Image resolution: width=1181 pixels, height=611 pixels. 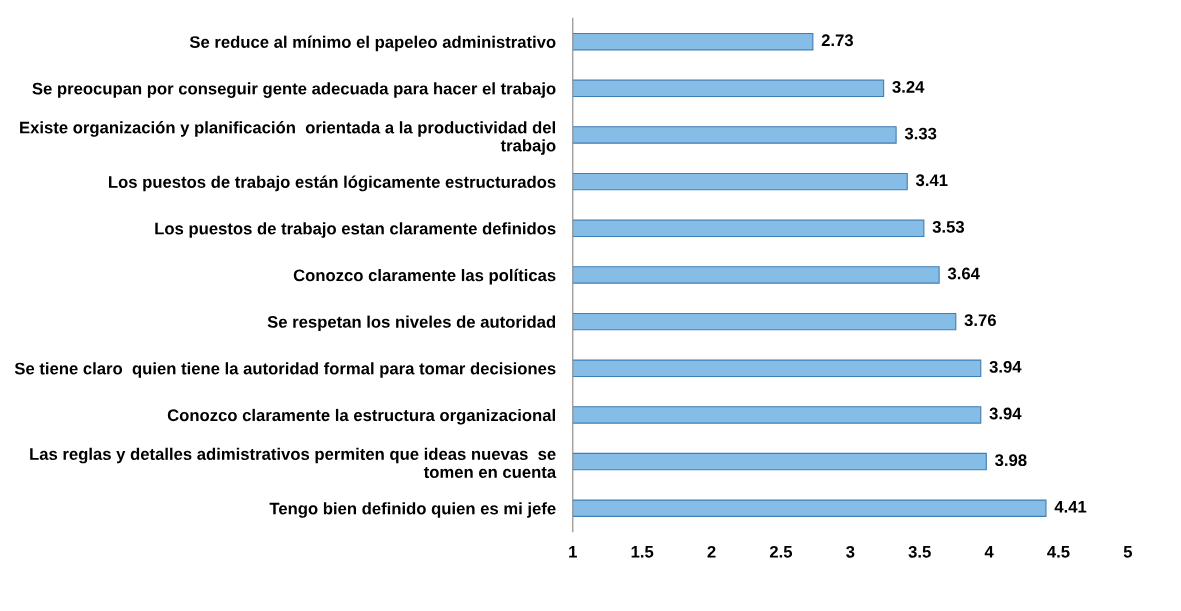 What do you see at coordinates (711, 551) in the screenshot?
I see `x-tick-label: 2` at bounding box center [711, 551].